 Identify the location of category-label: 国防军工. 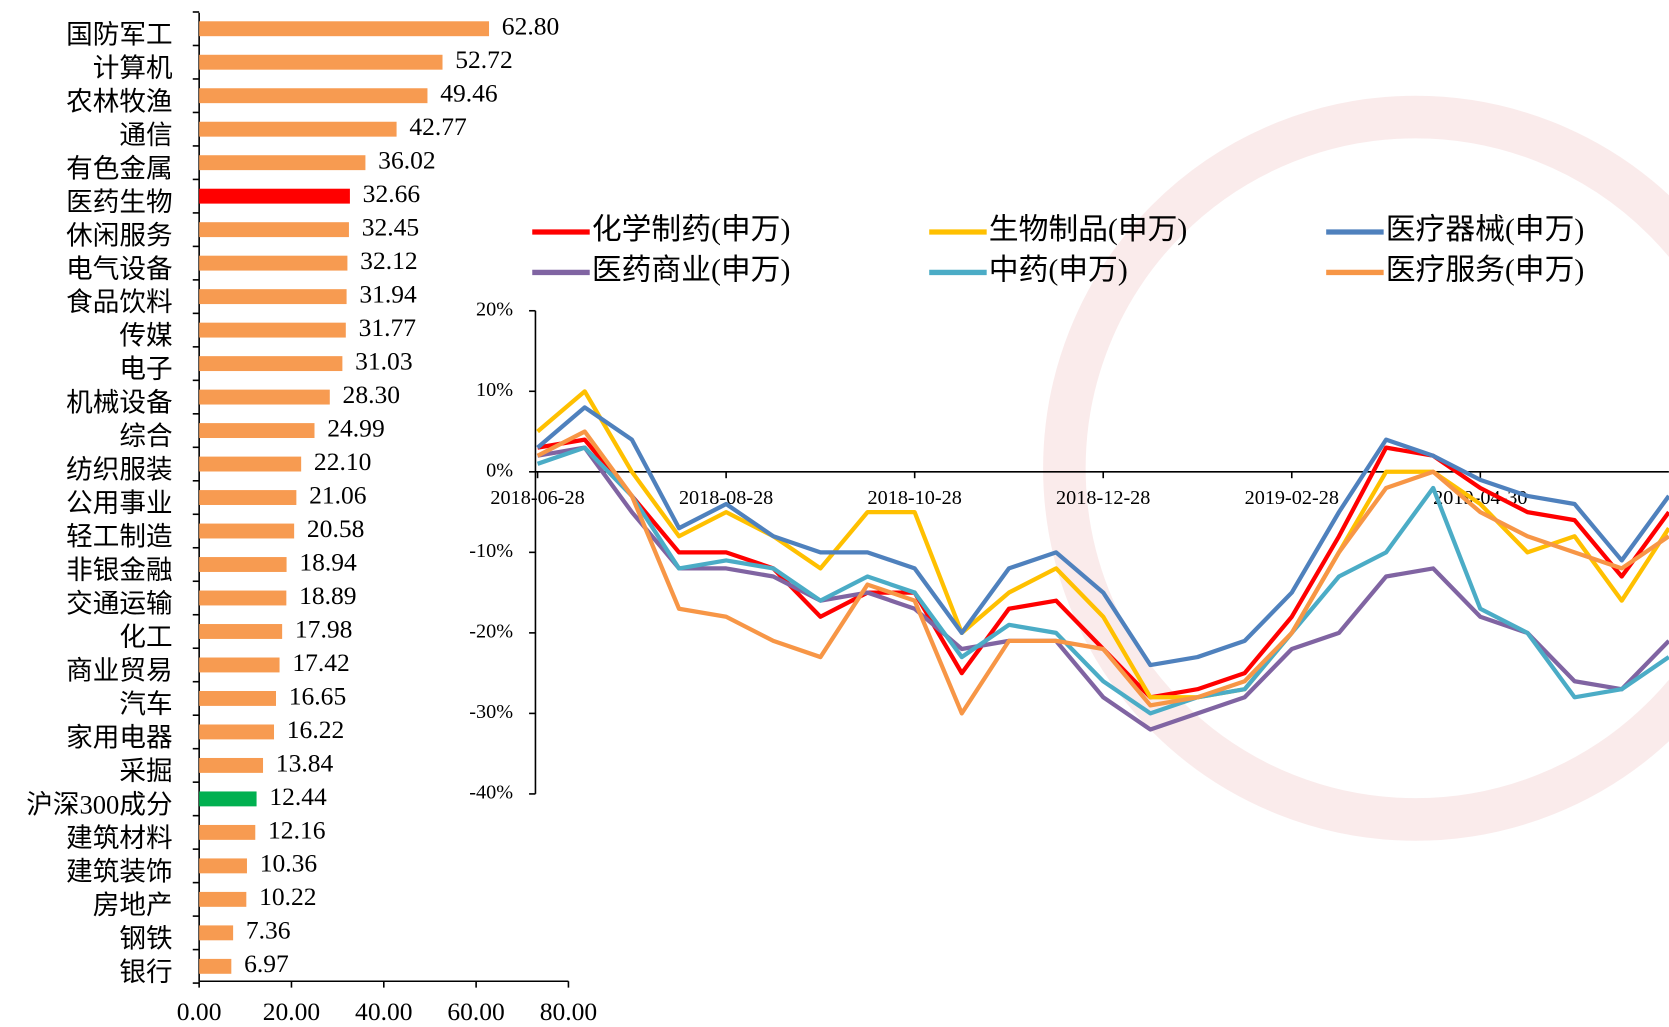
(119, 34).